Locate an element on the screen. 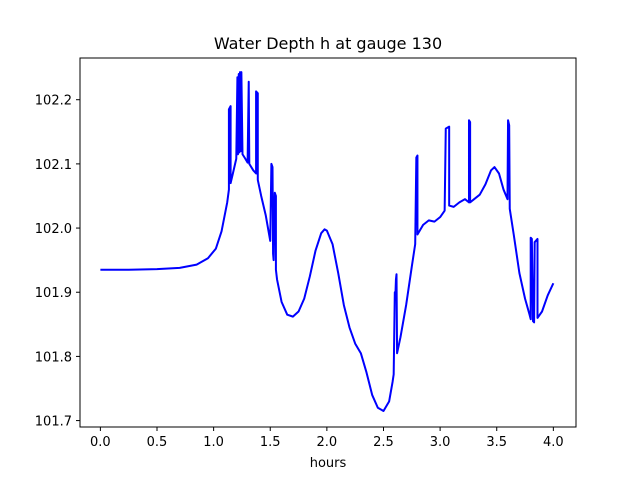  y-tick-label: 101.9 is located at coordinates (53, 293).